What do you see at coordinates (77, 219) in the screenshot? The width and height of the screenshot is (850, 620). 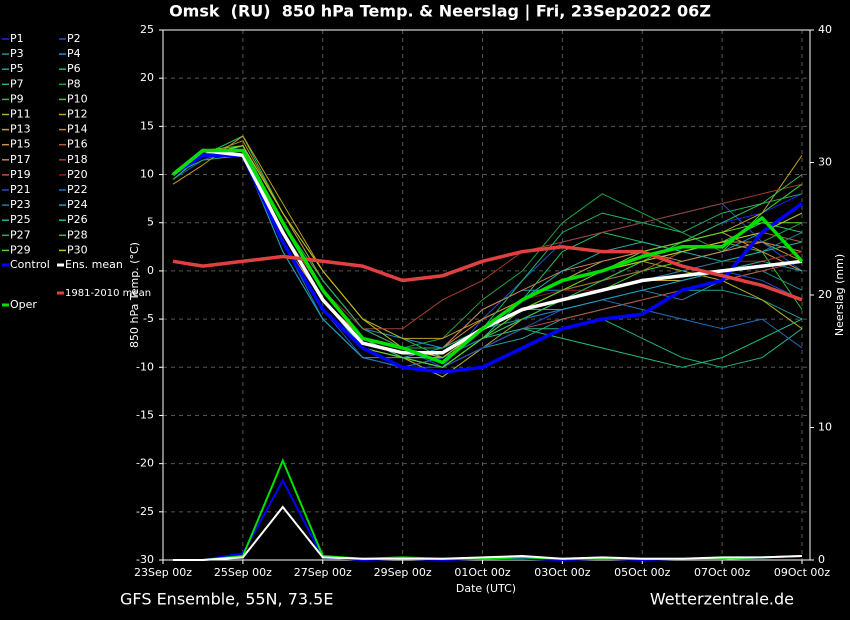 I see `legend-label: P26` at bounding box center [77, 219].